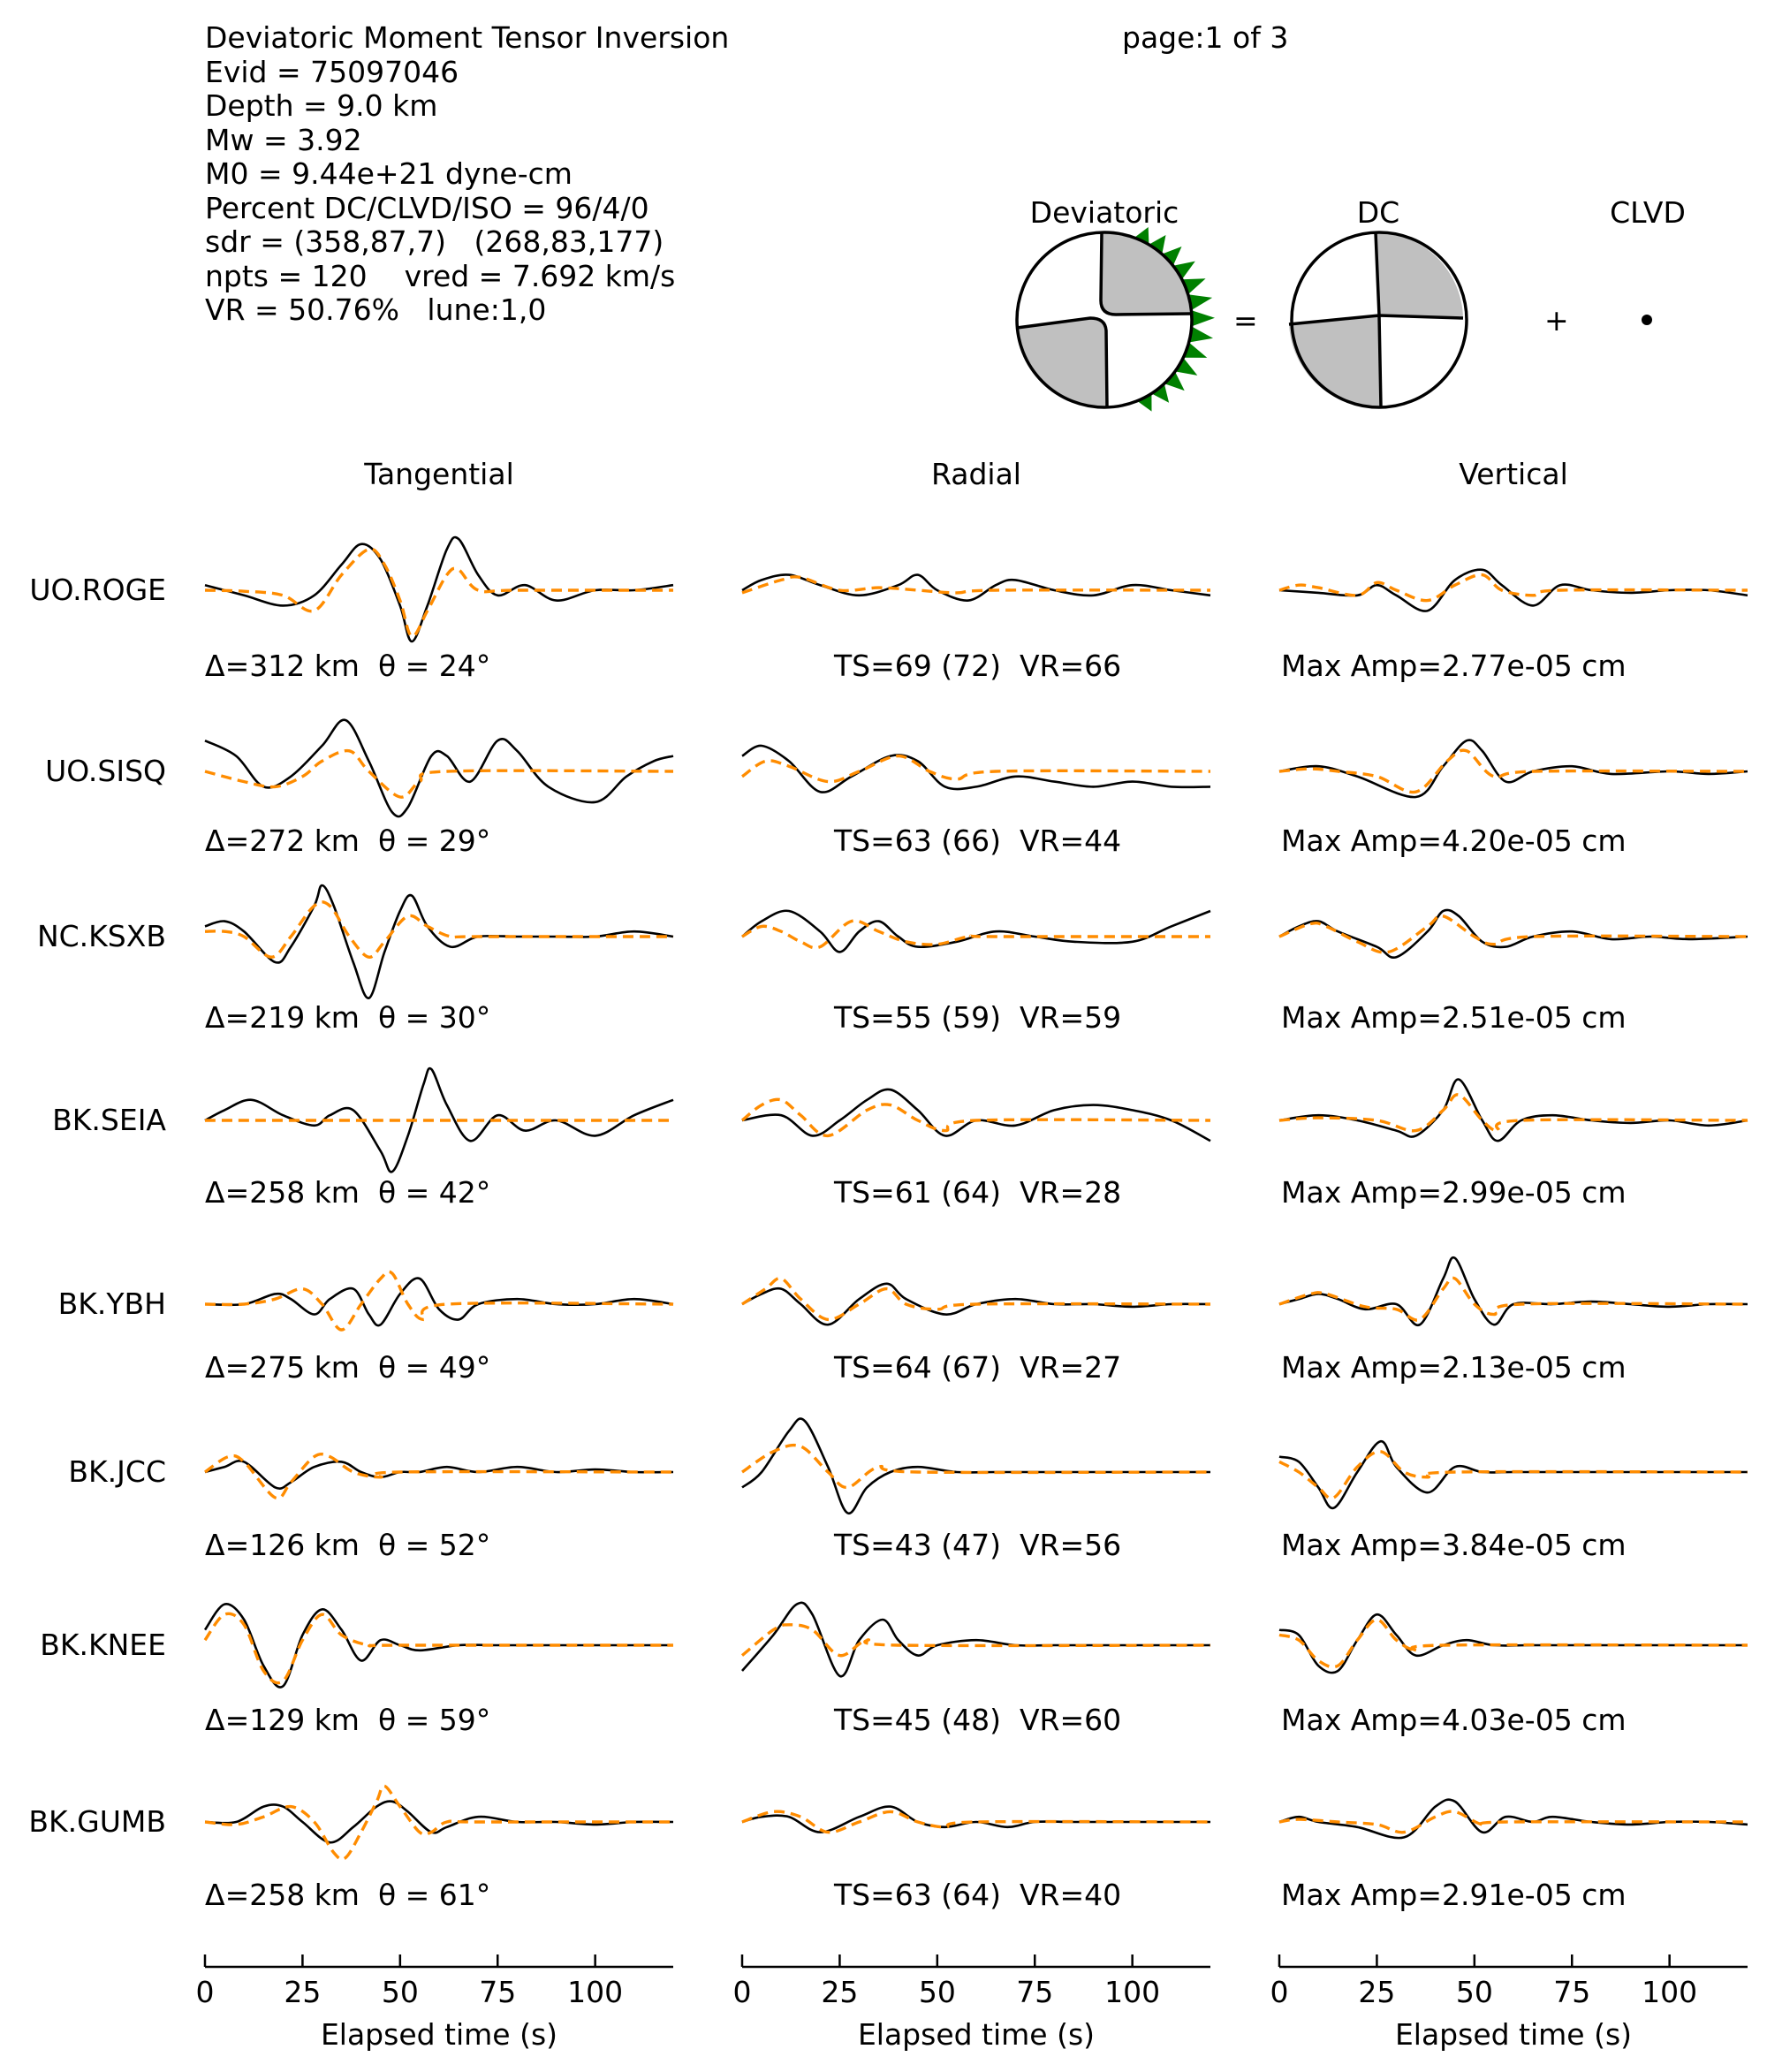 The width and height of the screenshot is (1767, 2072). Describe the element at coordinates (348, 840) in the screenshot. I see `distance-azimuth-label: Δ=272 km θ = 29°` at that location.